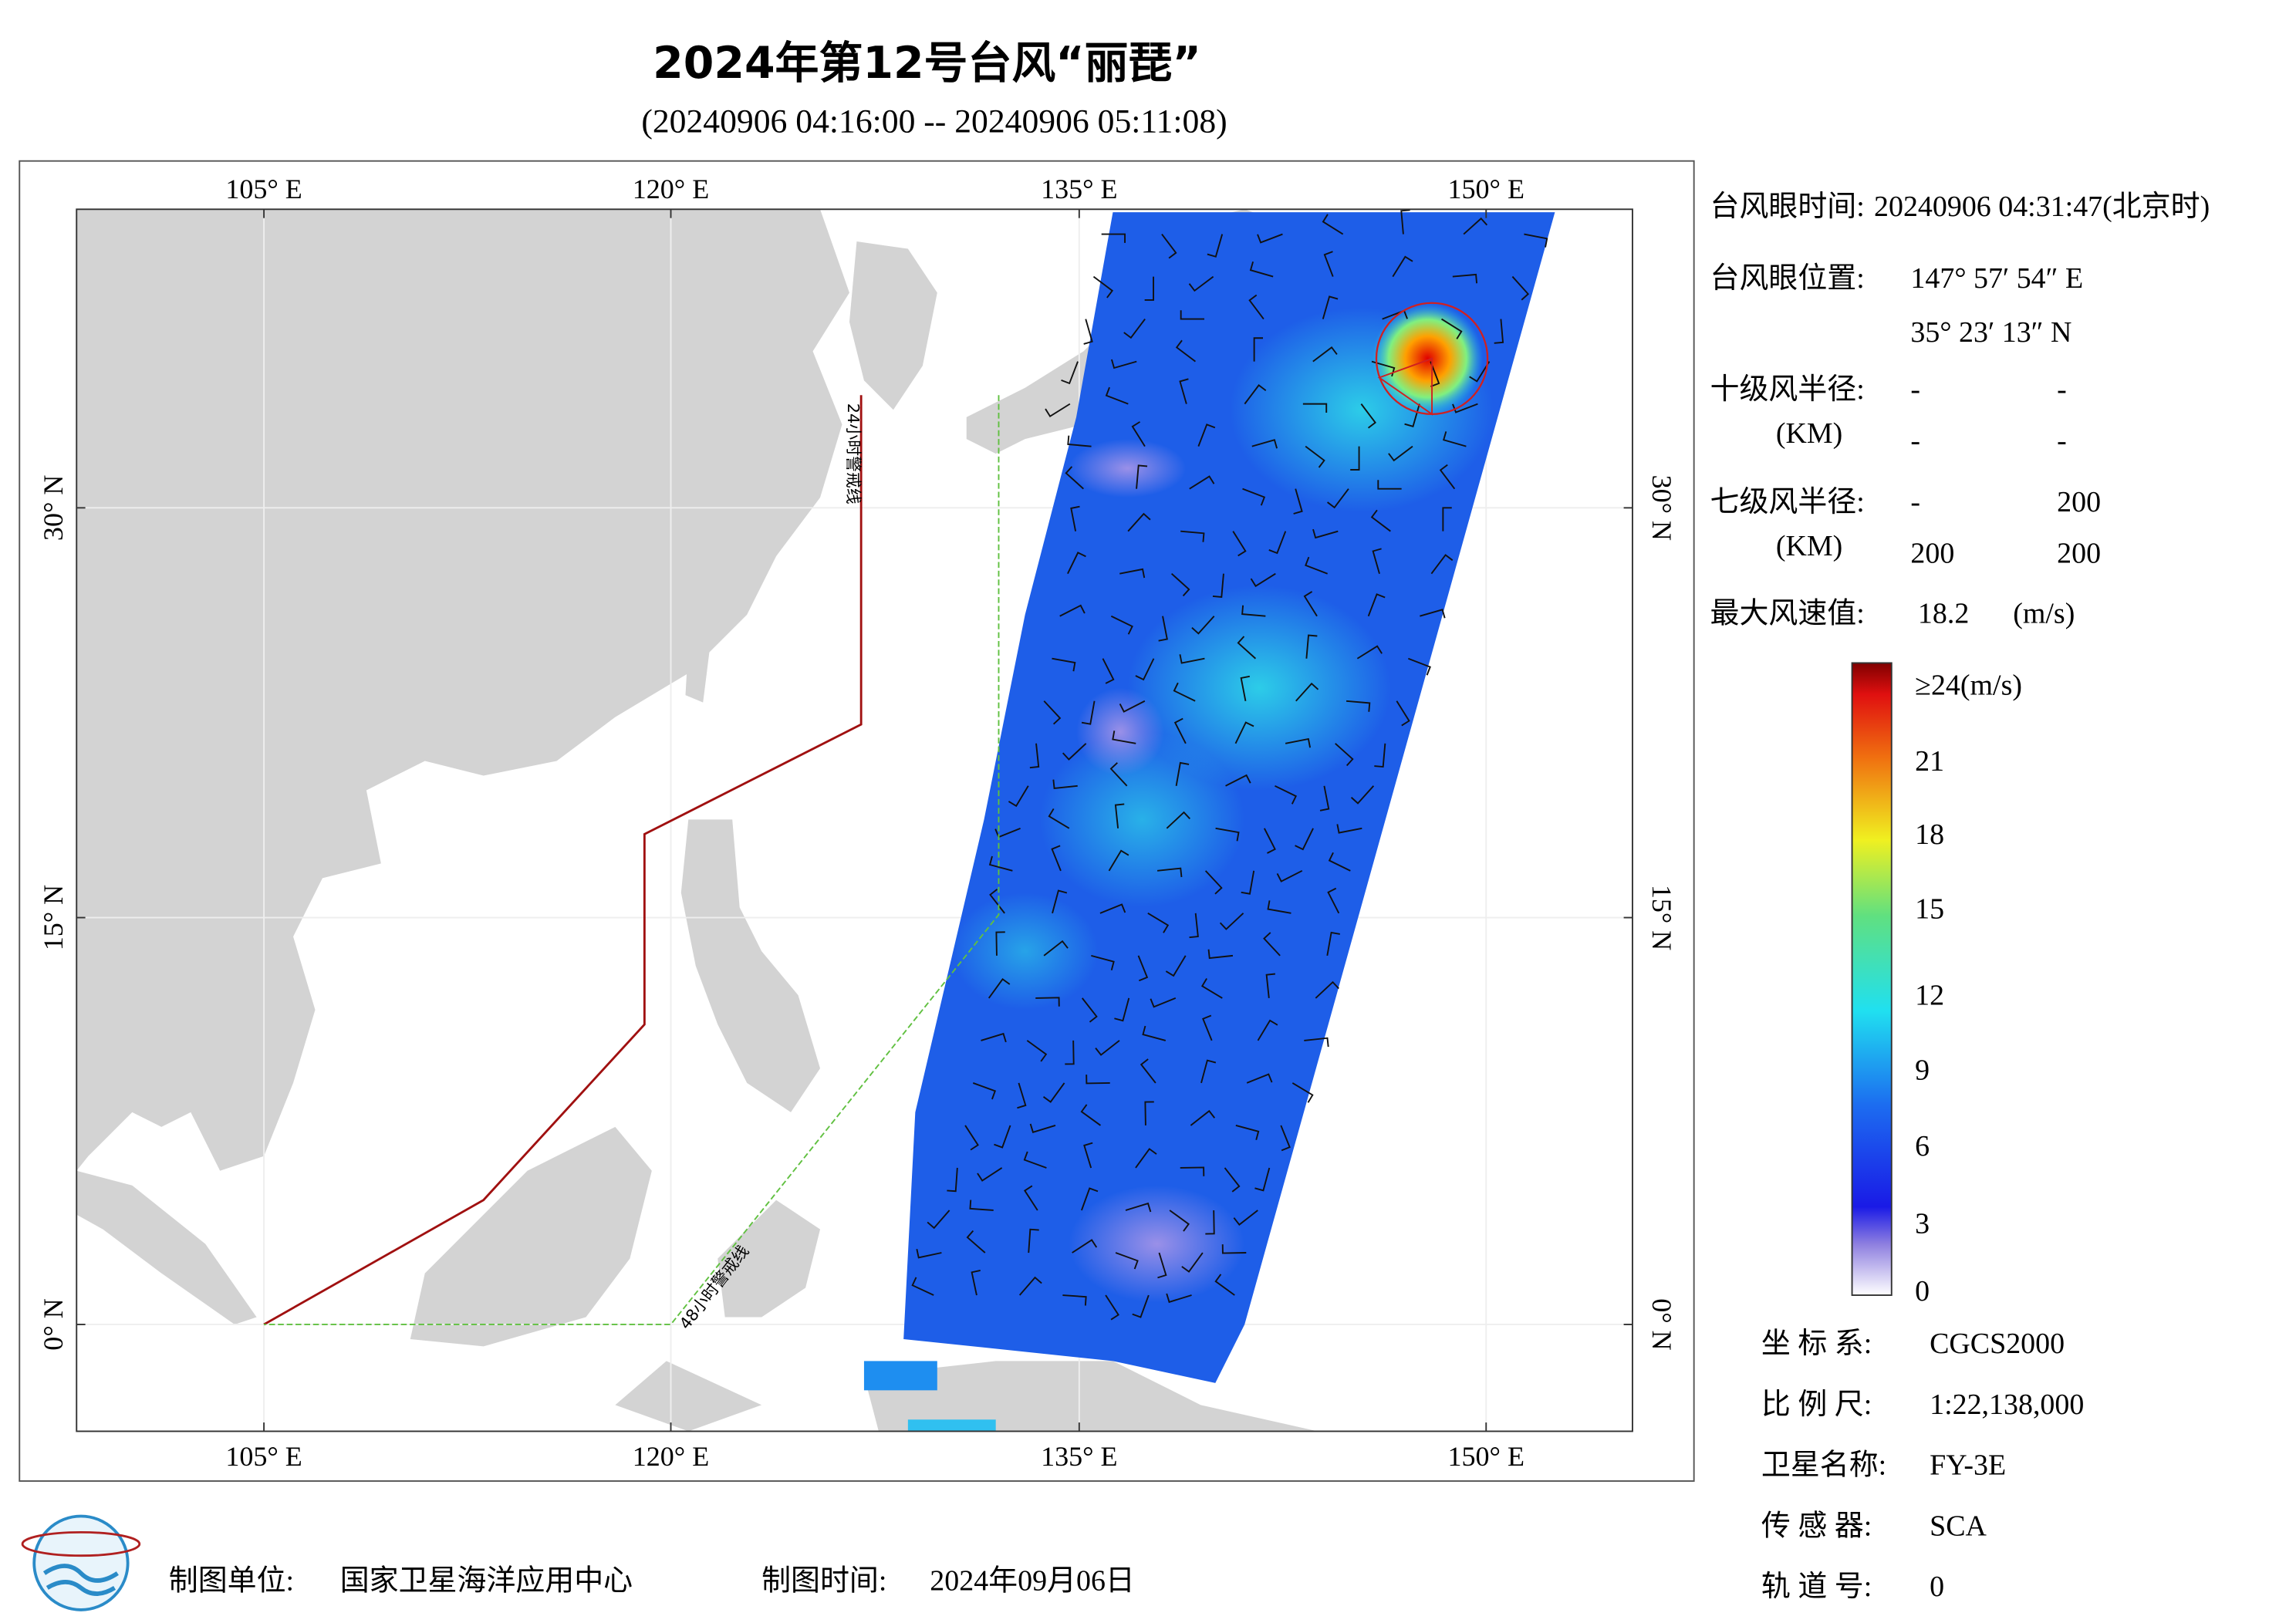 The width and height of the screenshot is (2296, 1623). What do you see at coordinates (1996, 278) in the screenshot?
I see `eye-lon: 147° 57′ 54″ E` at bounding box center [1996, 278].